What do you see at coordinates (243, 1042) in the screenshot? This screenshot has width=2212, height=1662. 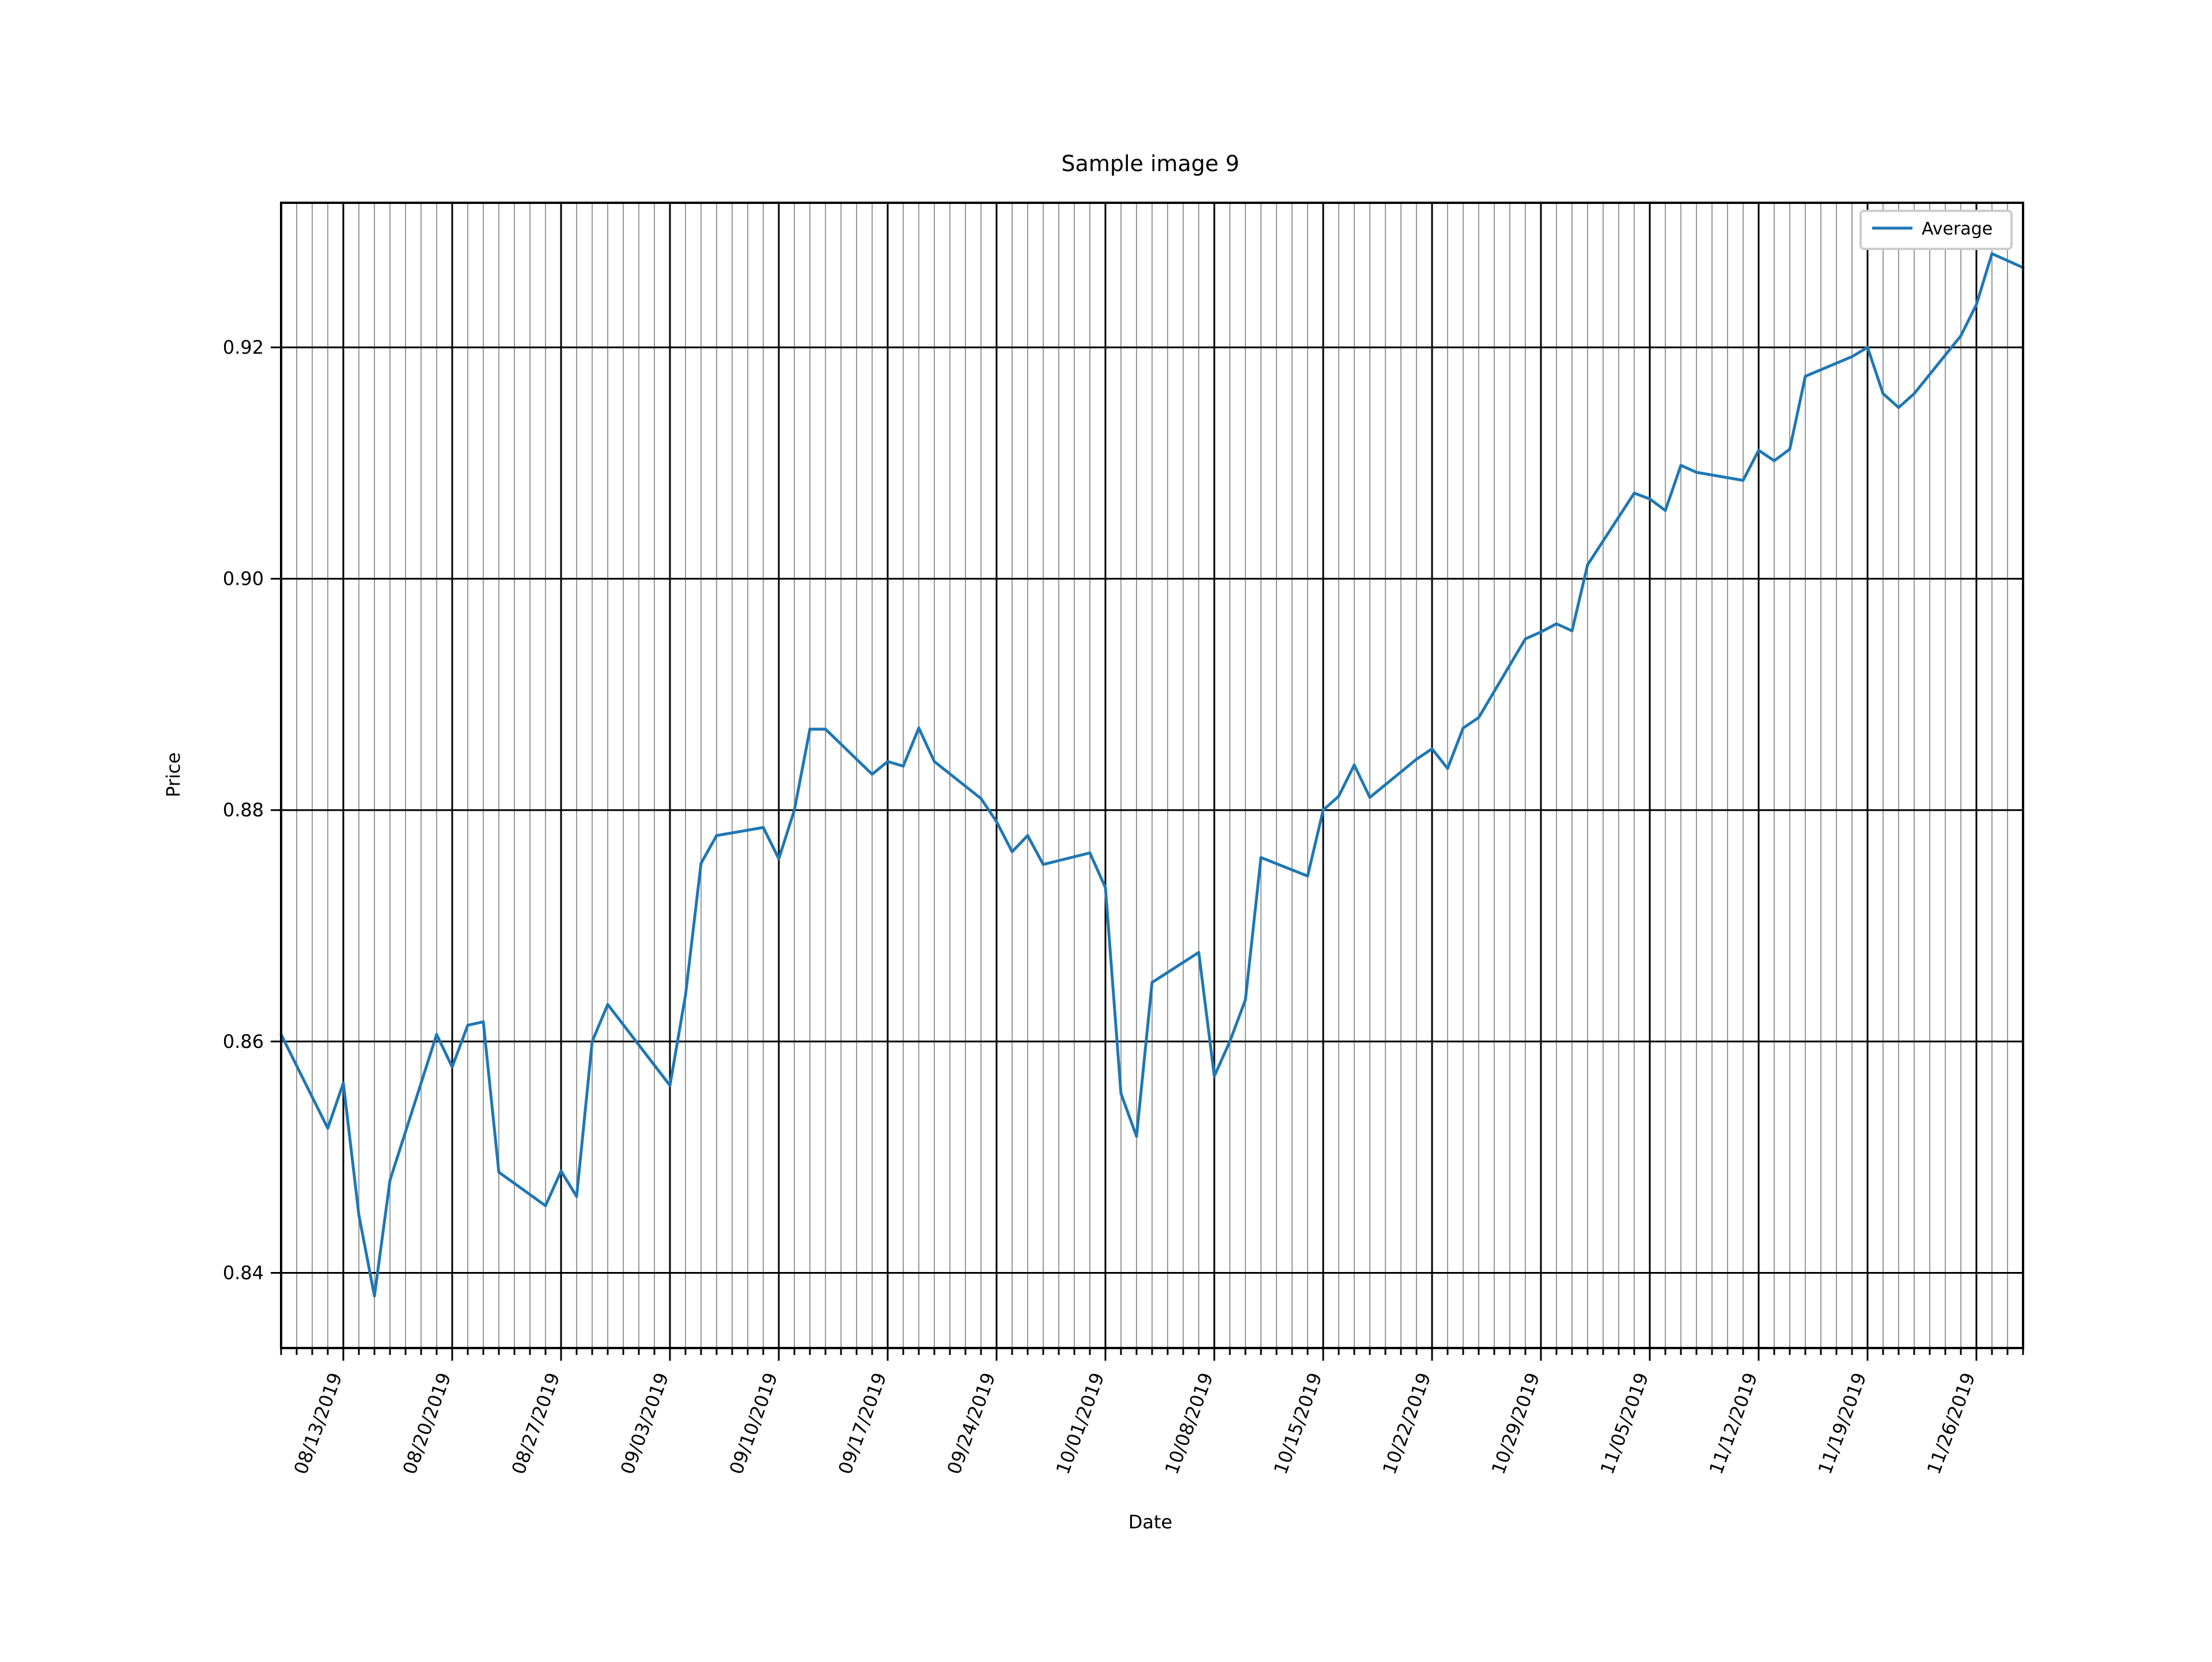 I see `y-tick-label: 0.86` at bounding box center [243, 1042].